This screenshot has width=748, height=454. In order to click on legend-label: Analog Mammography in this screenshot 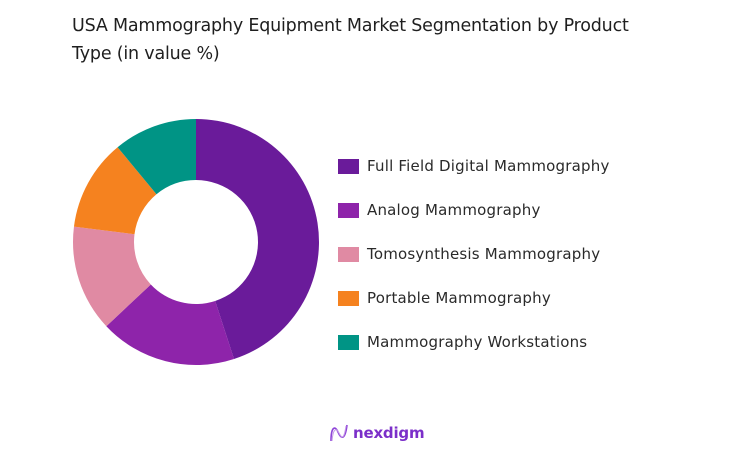, I will do `click(454, 210)`.